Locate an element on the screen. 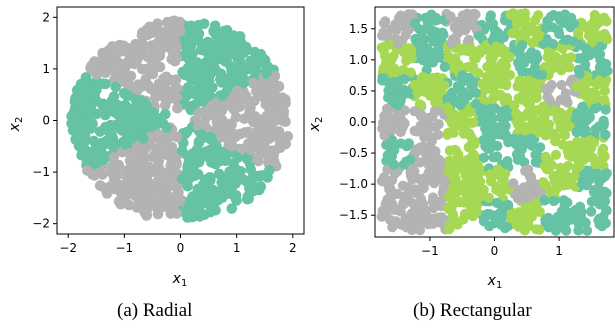 The image size is (615, 330). x-tick-label: 1 is located at coordinates (559, 251).